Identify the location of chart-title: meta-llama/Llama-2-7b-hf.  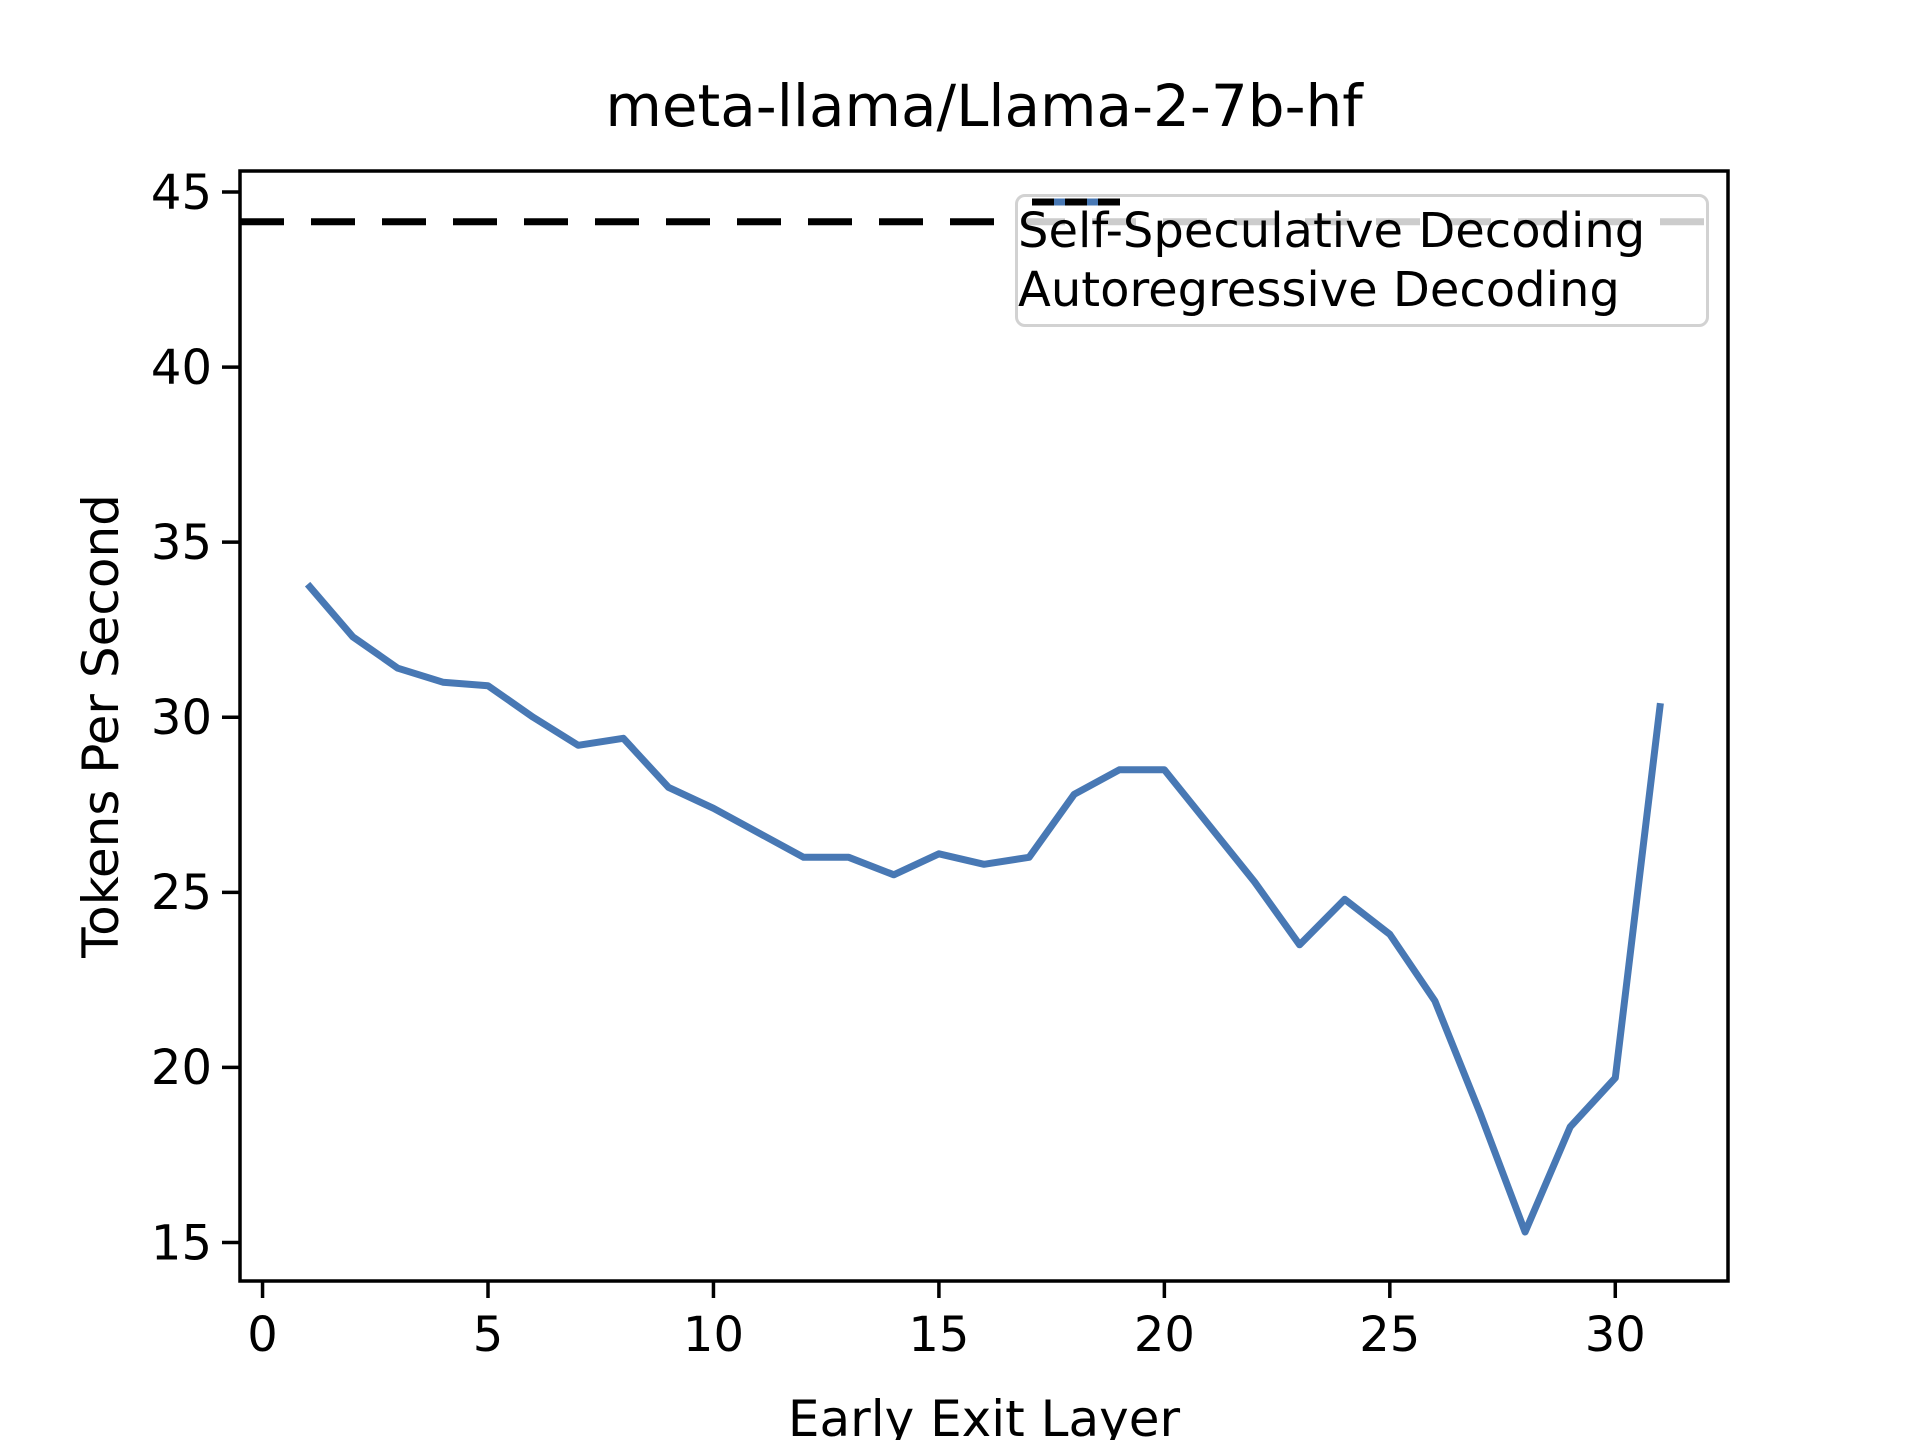
(984, 106).